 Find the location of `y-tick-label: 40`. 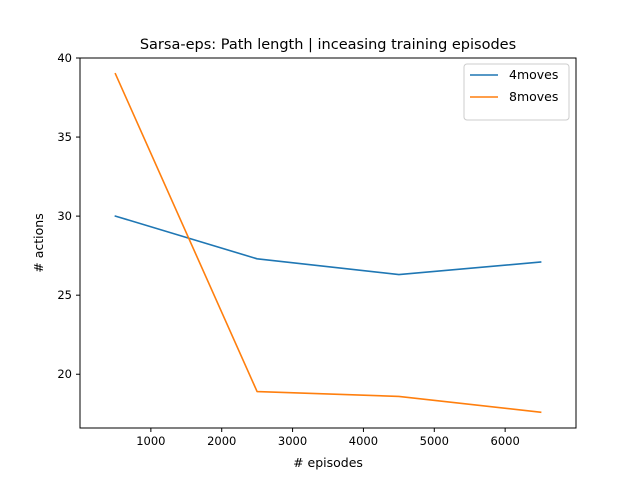

y-tick-label: 40 is located at coordinates (64, 58).